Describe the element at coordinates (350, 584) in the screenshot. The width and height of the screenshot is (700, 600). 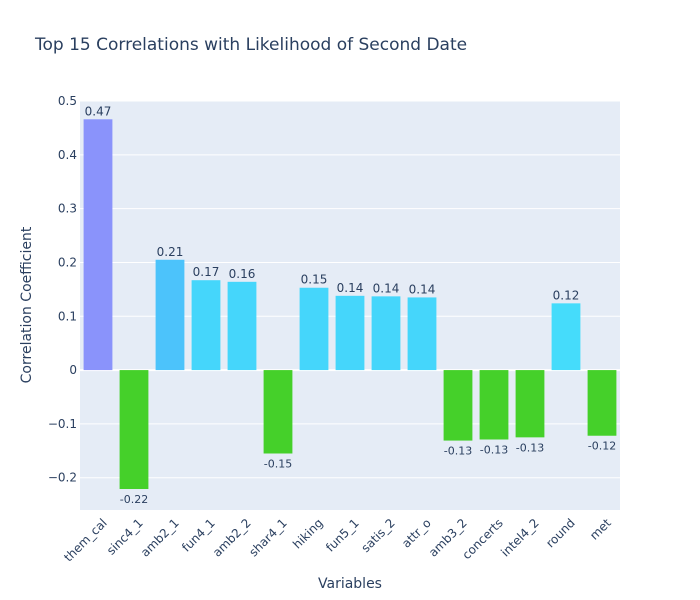
I see `x-axis-title: Variables` at that location.